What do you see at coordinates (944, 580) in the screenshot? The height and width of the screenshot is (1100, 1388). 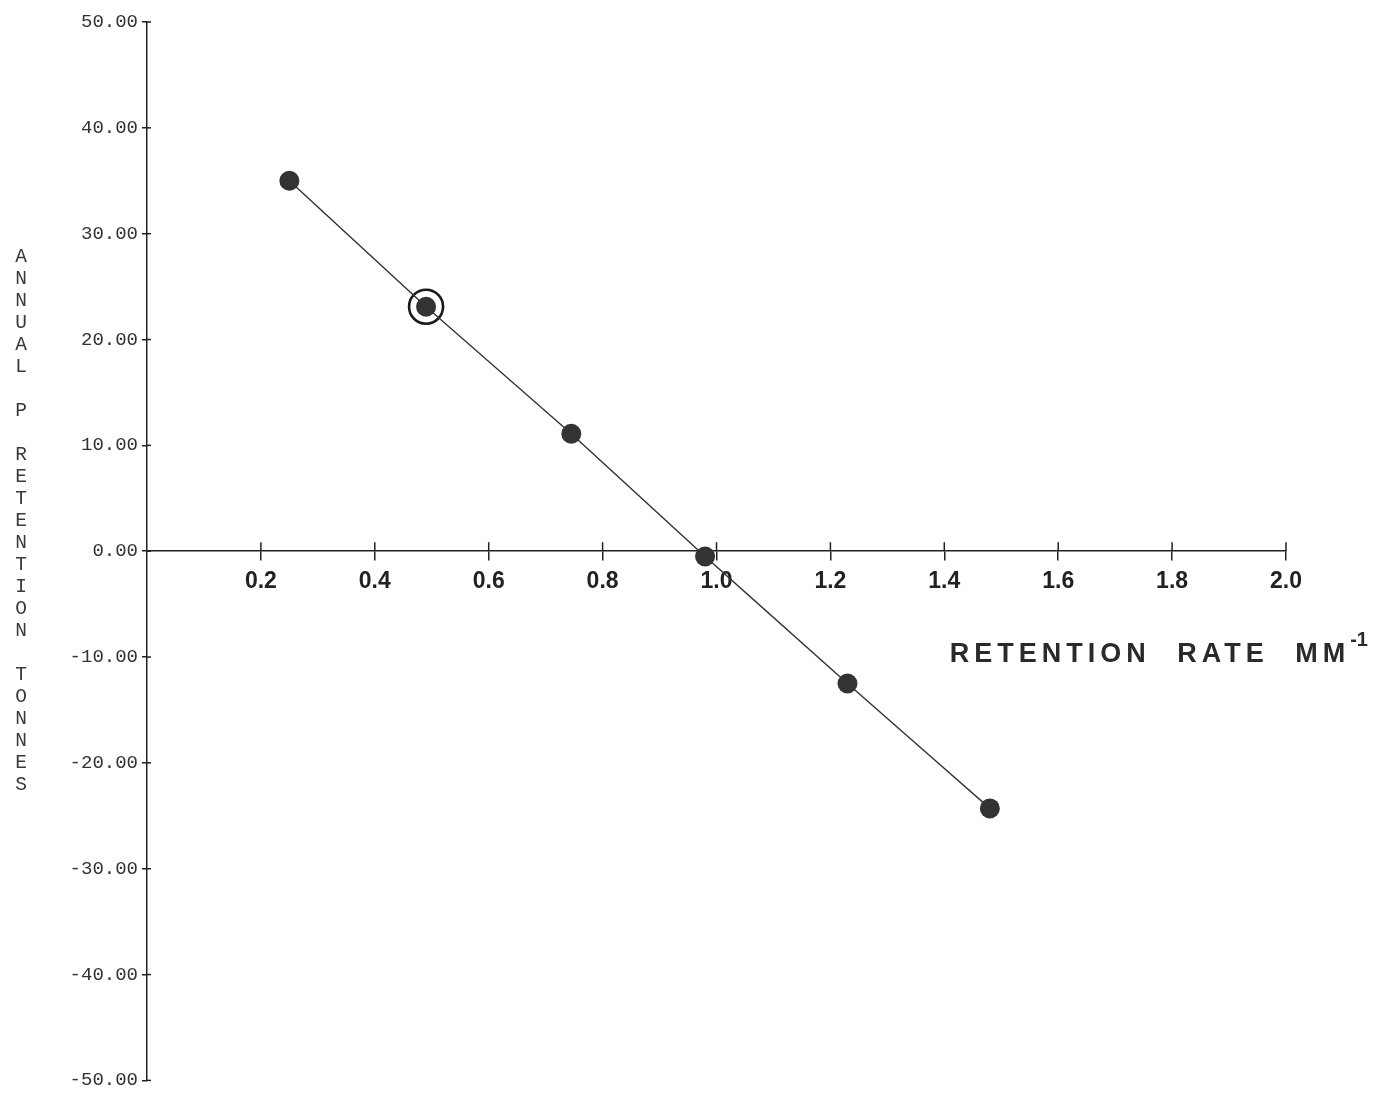 I see `x-tick-label: 1.4` at bounding box center [944, 580].